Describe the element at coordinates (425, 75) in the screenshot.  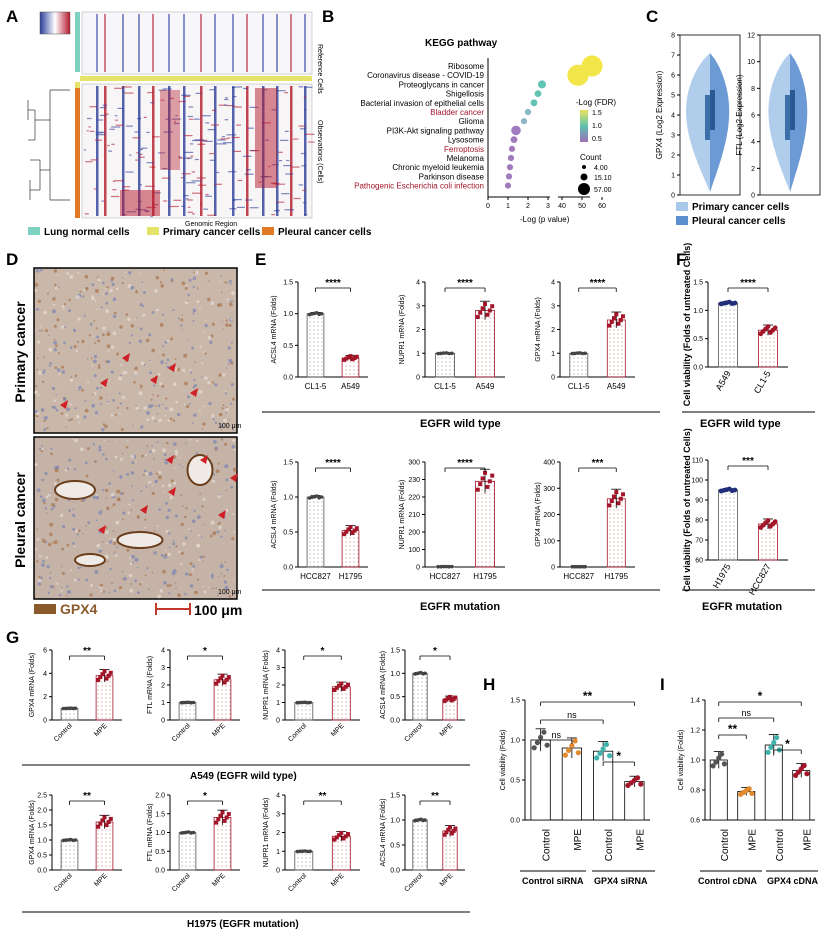
I see `kegg-category-label: Coronavirus disease - COVID-19` at that location.